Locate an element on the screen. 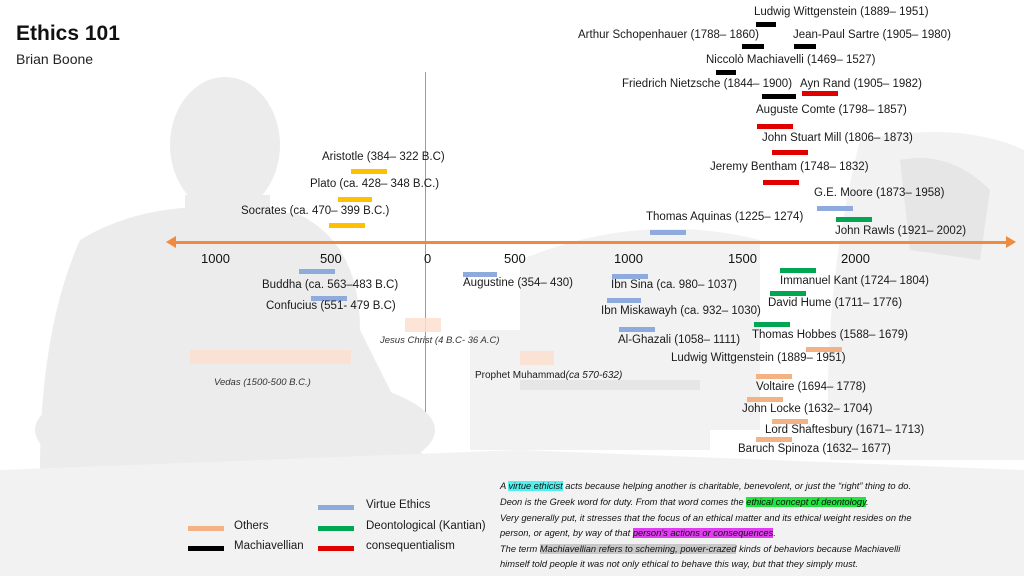 The height and width of the screenshot is (576, 1024). note-highlight-deontology: ethical concept of deontology is located at coordinates (806, 502).